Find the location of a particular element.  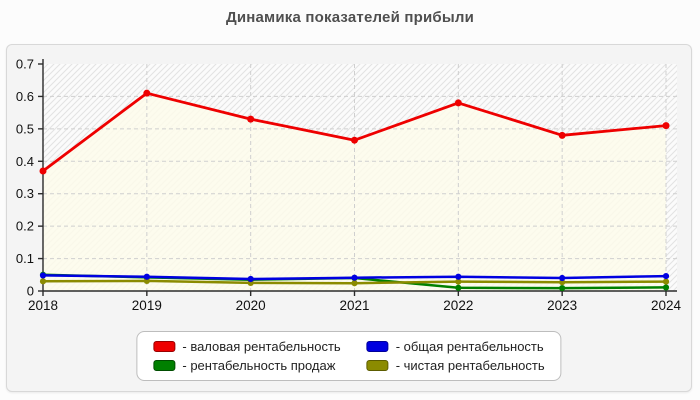

legend-label: - чистая рентабельность is located at coordinates (470, 365).